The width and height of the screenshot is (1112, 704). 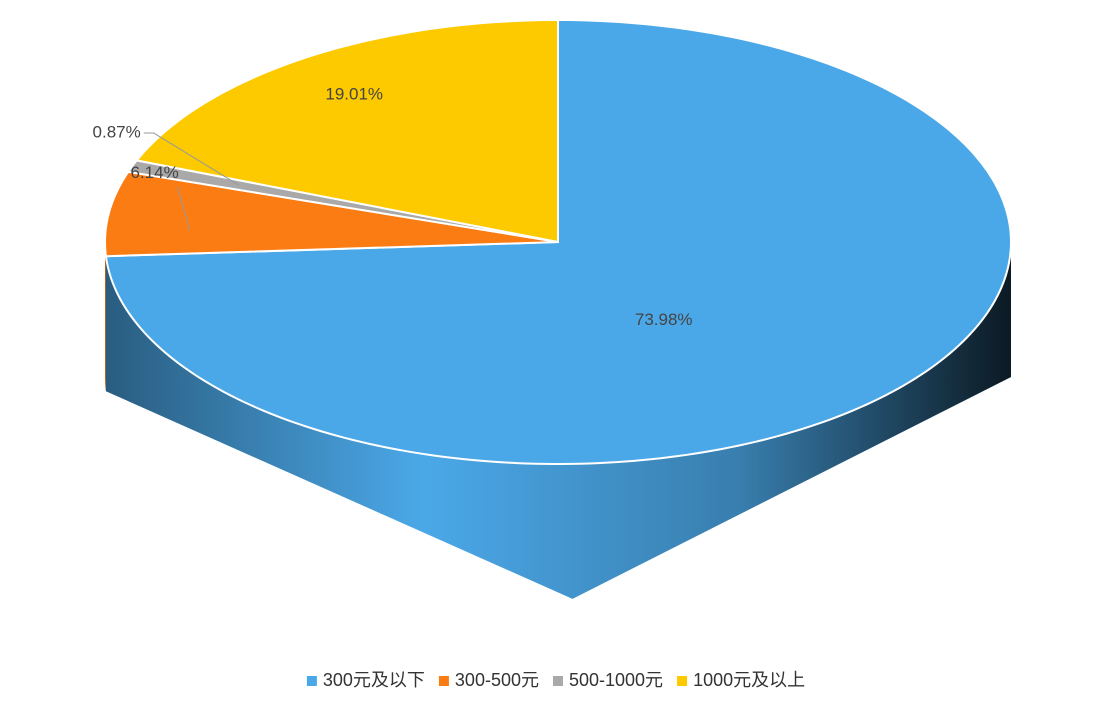 What do you see at coordinates (616, 680) in the screenshot?
I see `legend-label: 500-1000元` at bounding box center [616, 680].